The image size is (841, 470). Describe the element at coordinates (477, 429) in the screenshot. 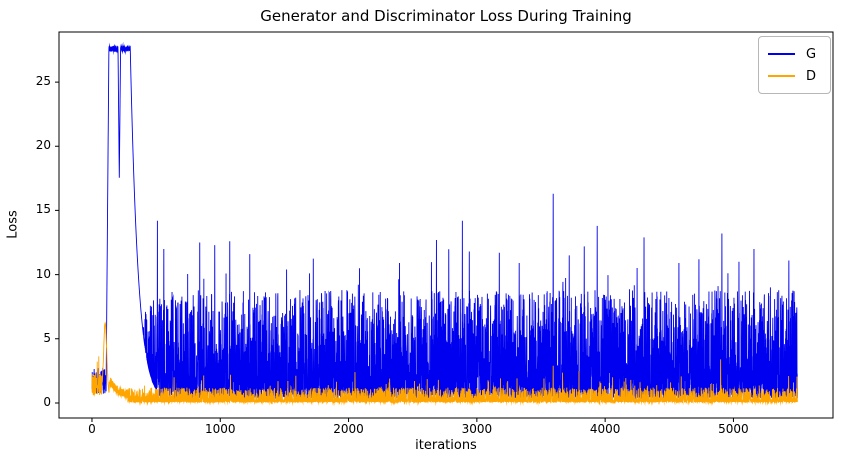

I see `x-tick-label: 3000` at that location.